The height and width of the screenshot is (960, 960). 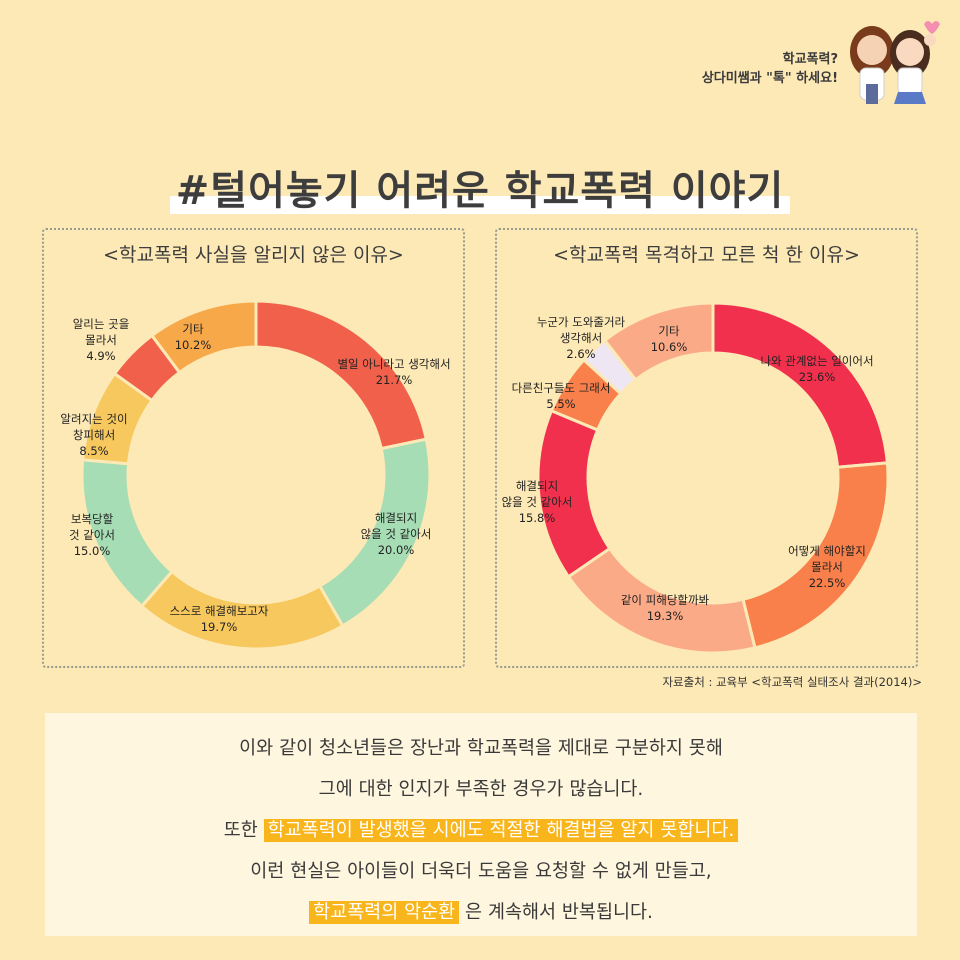 I want to click on summary-line-4: 이런 현실은 아이들이 더욱더 도움을 요청할 수 없게 만들고,, so click(x=481, y=871).